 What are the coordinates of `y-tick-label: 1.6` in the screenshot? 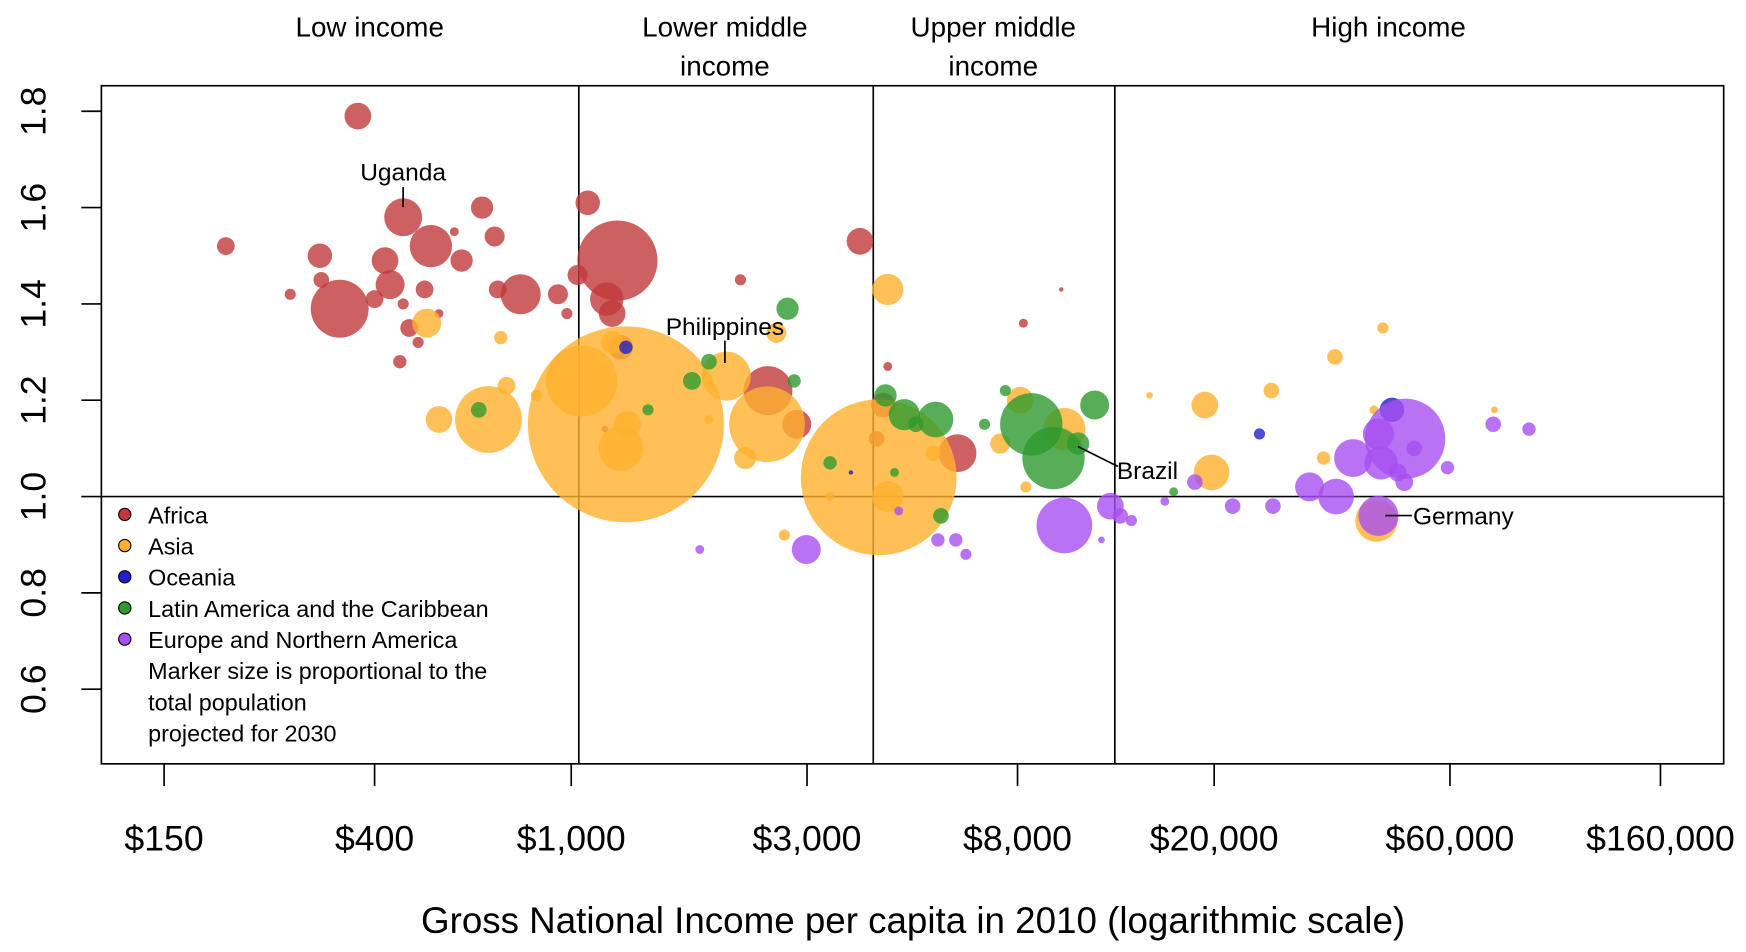 It's located at (34, 208).